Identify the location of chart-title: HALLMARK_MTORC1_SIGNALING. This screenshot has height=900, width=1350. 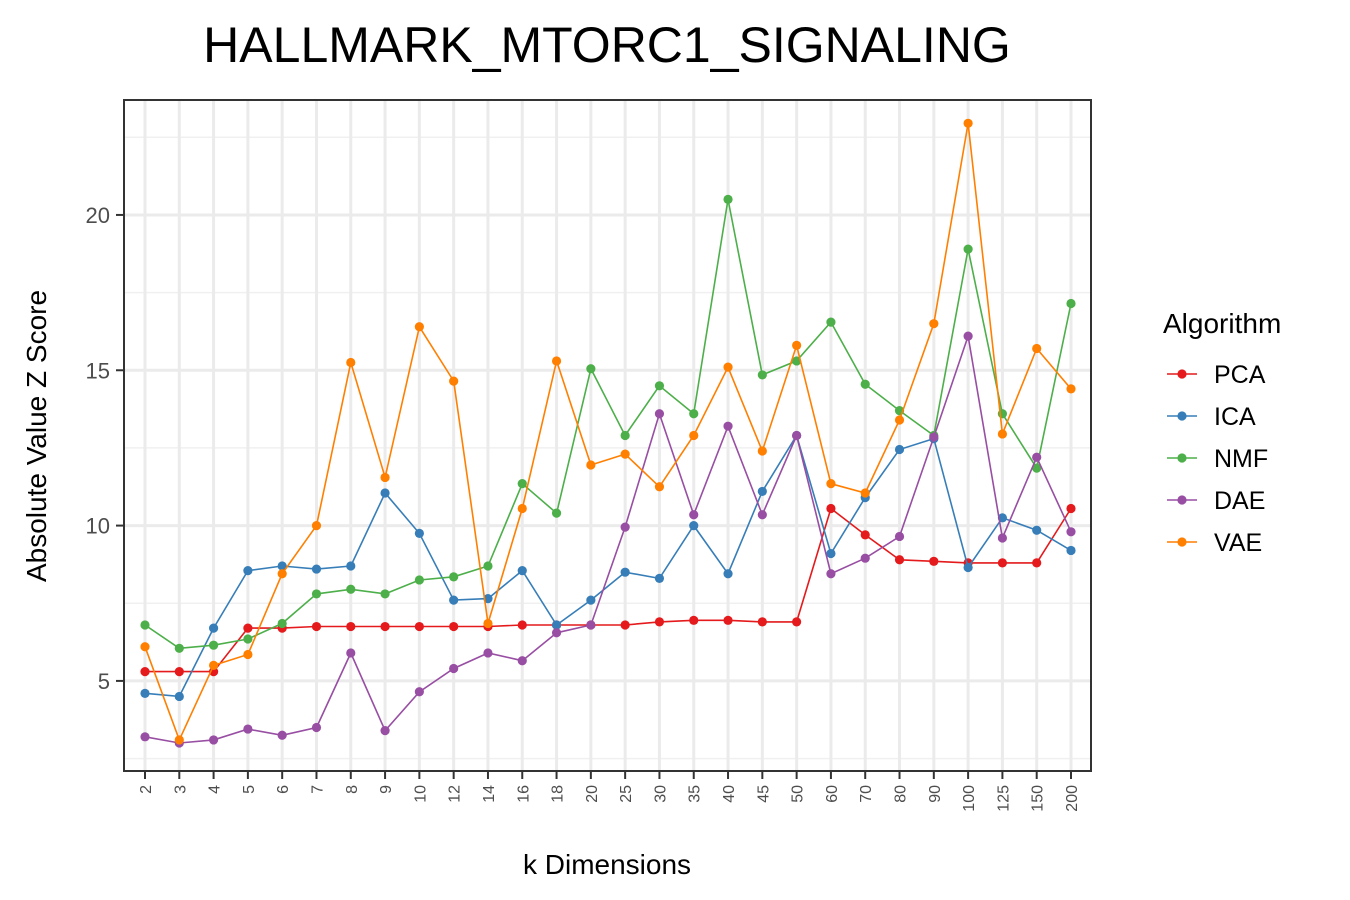
(607, 45).